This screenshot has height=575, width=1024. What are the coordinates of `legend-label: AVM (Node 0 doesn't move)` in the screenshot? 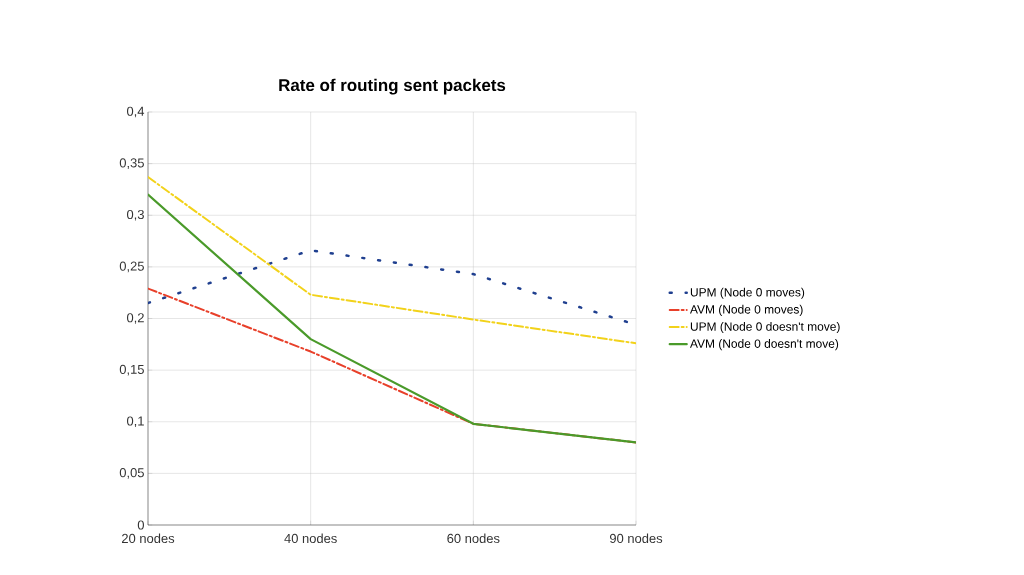 It's located at (764, 345).